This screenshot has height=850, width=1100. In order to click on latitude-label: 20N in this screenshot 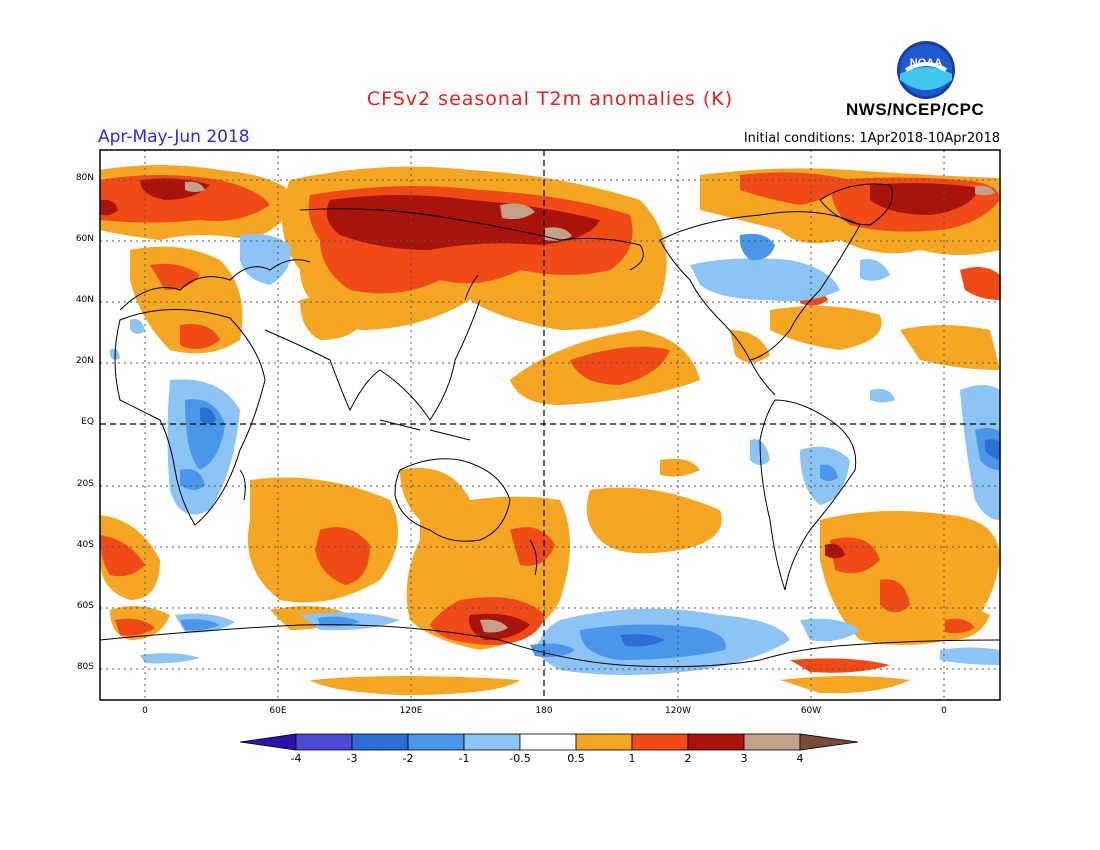, I will do `click(84, 361)`.